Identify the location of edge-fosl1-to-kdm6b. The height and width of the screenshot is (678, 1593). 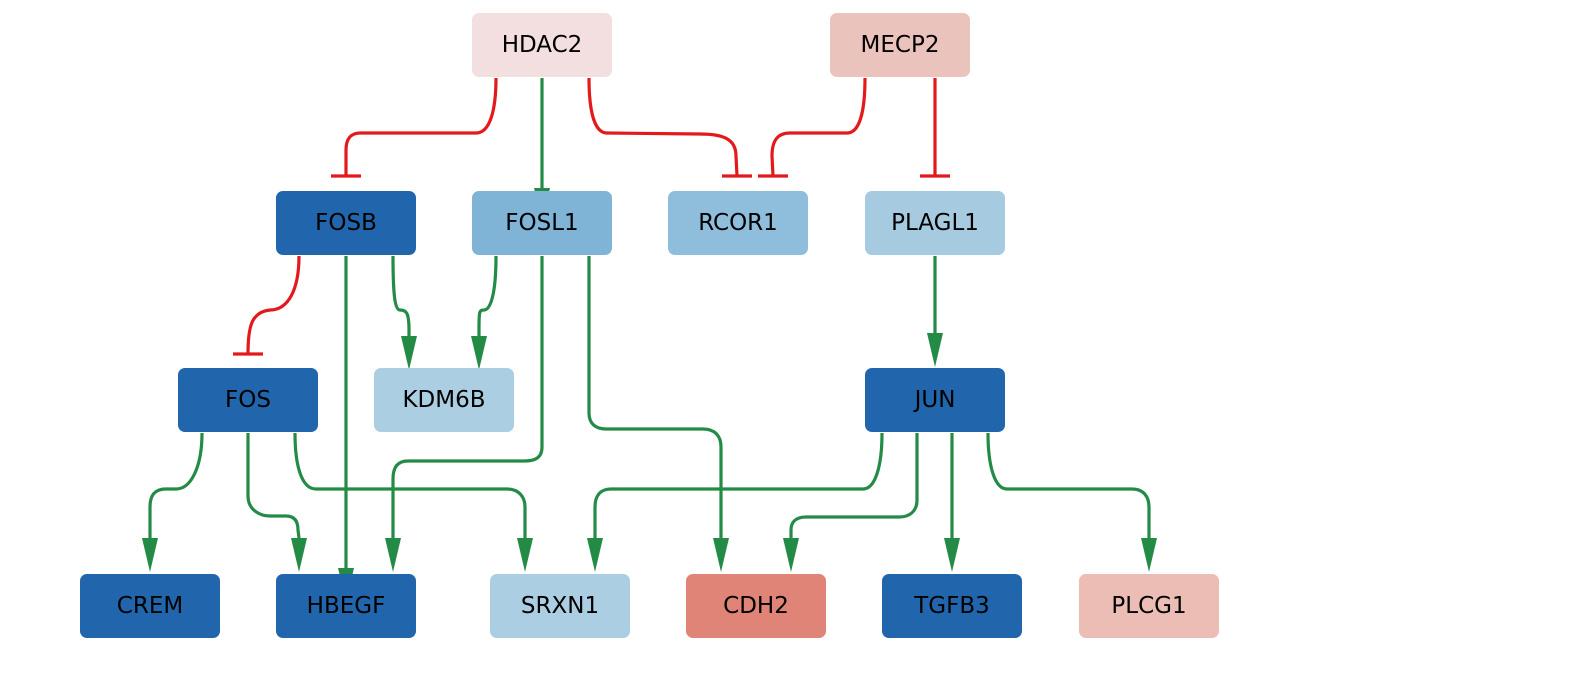
(484, 312).